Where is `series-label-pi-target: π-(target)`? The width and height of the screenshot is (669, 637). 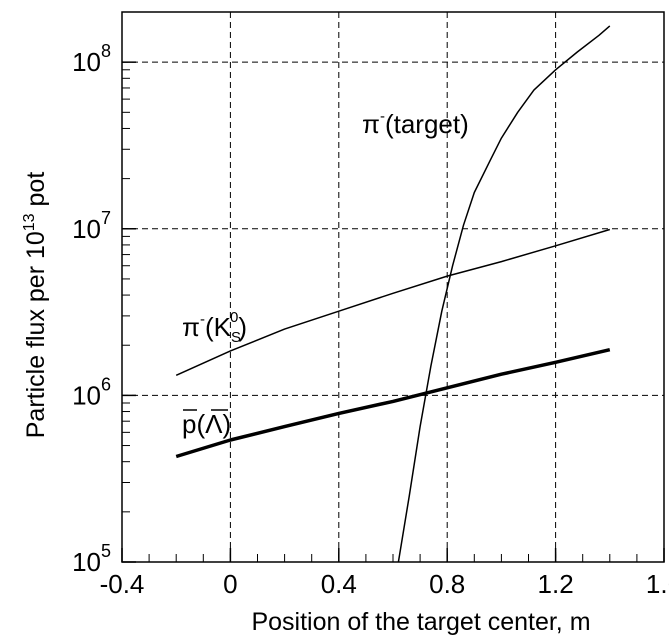
series-label-pi-target: π-(target) is located at coordinates (415, 123).